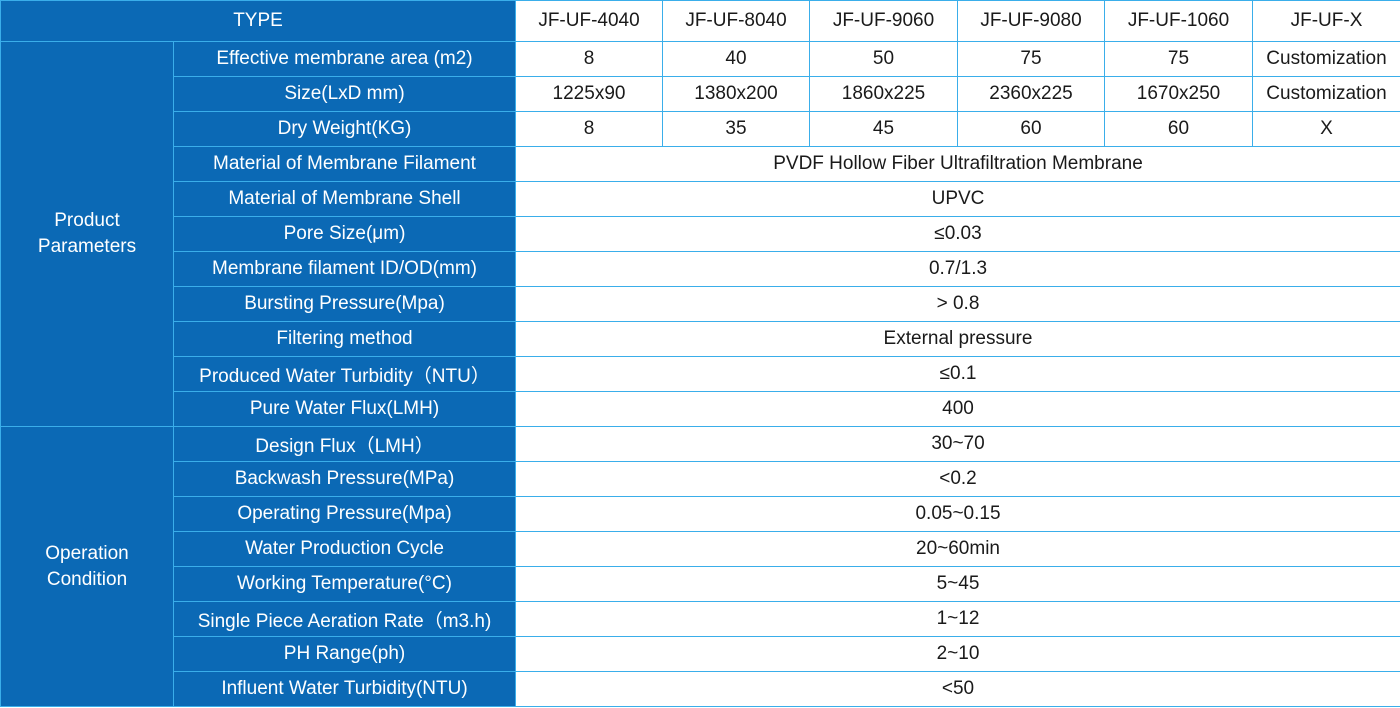 This screenshot has width=1400, height=708. Describe the element at coordinates (258, 21) in the screenshot. I see `type-header: TYPE` at that location.